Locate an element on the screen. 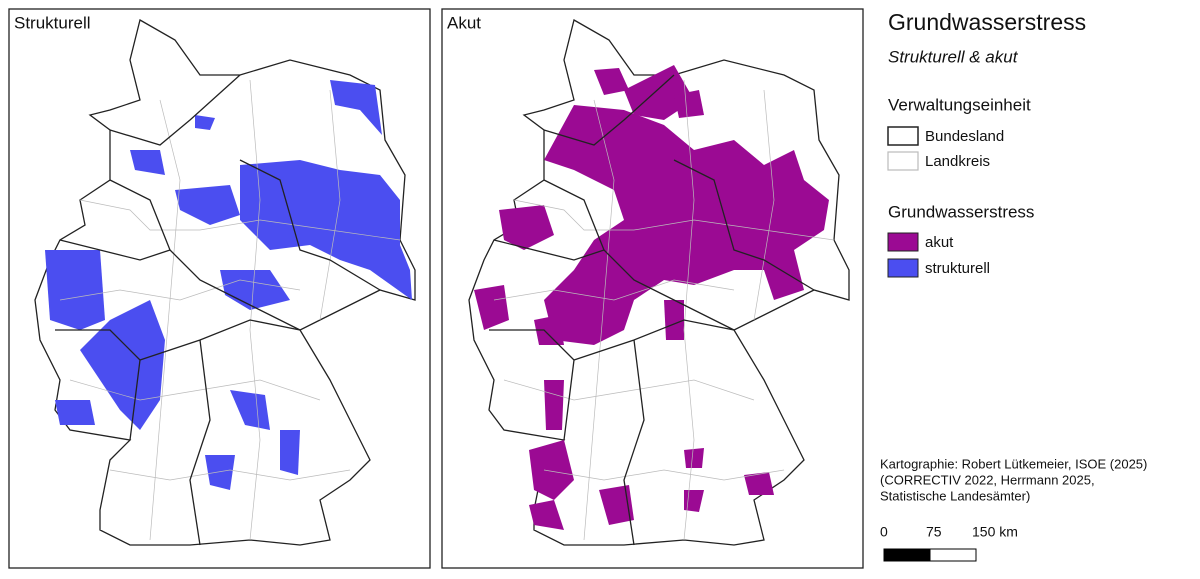  swatch-akut is located at coordinates (903, 242).